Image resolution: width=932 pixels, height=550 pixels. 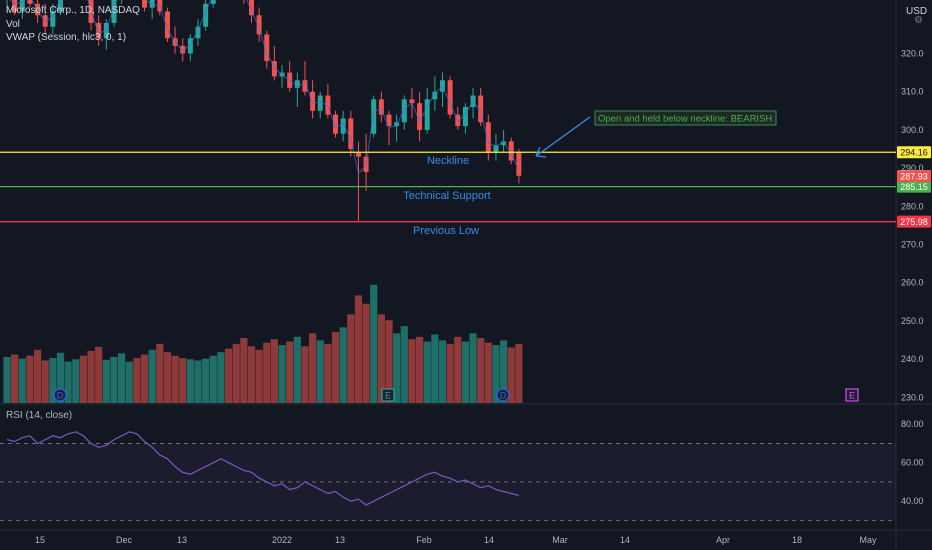 What do you see at coordinates (424, 540) in the screenshot?
I see `time-tick-label: Feb` at bounding box center [424, 540].